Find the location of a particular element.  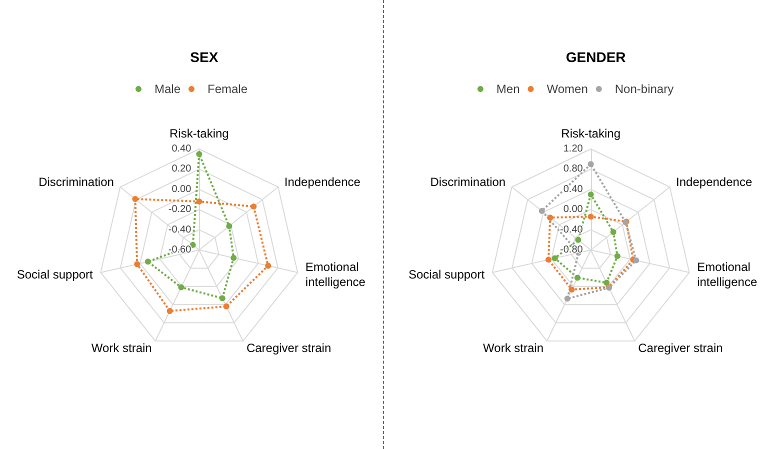

y-tick-label: 0.80 is located at coordinates (573, 169).